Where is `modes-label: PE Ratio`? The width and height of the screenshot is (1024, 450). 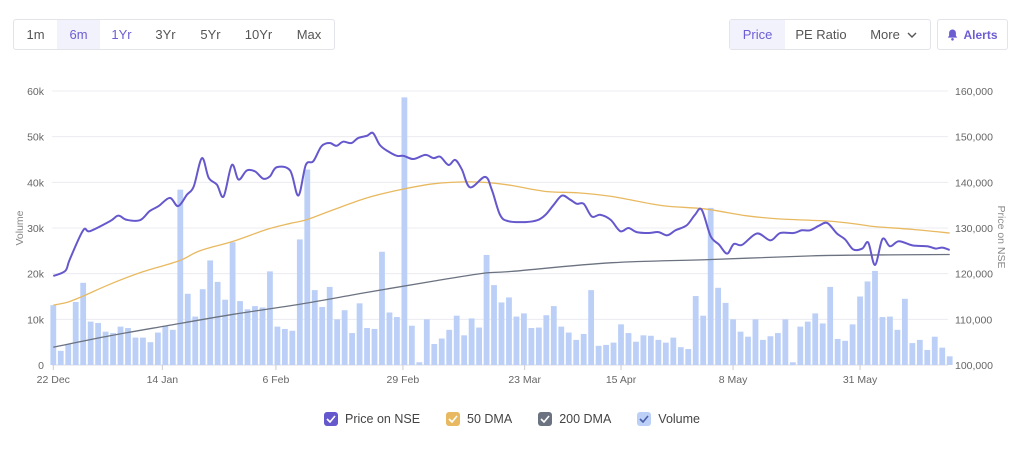
modes-label: PE Ratio is located at coordinates (821, 34).